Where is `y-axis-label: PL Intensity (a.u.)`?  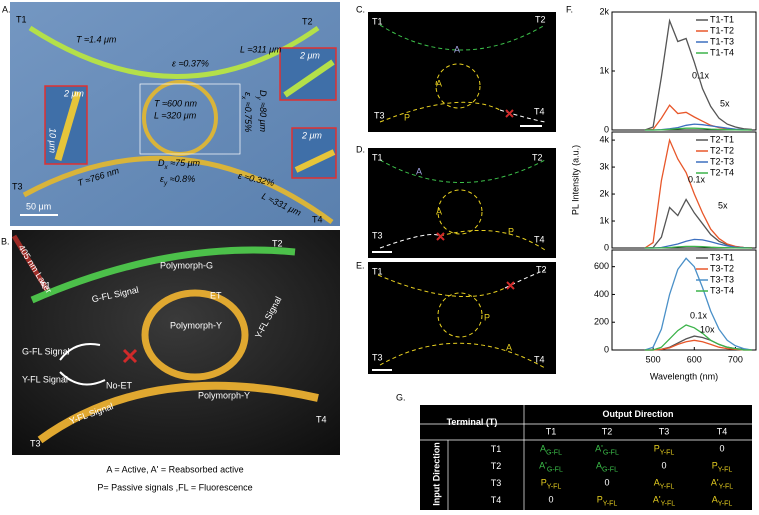
y-axis-label: PL Intensity (a.u.) is located at coordinates (575, 180).